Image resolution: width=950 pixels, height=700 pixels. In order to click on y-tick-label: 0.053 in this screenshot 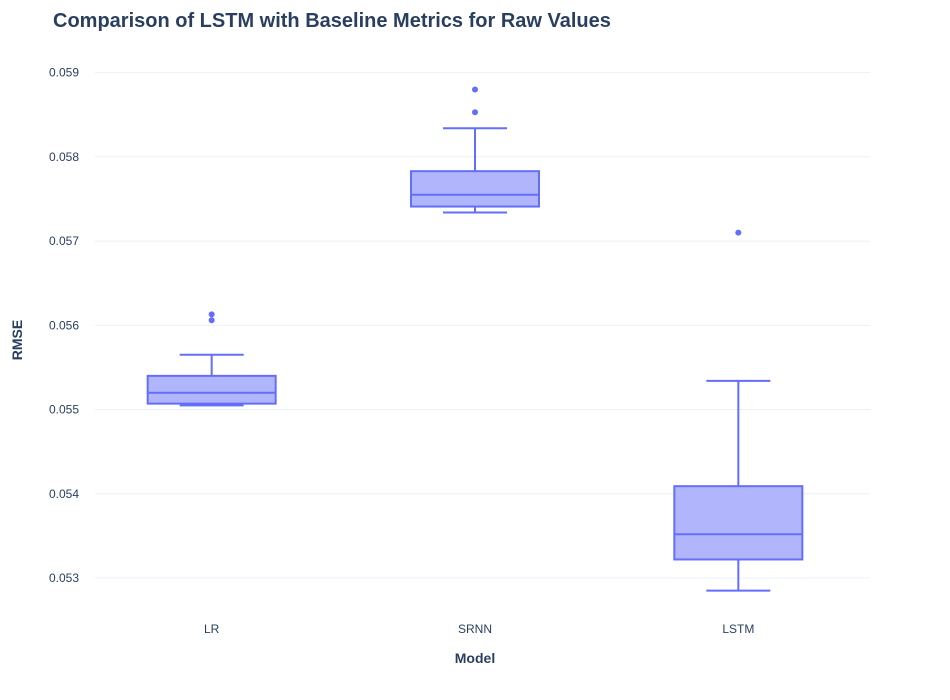, I will do `click(64, 578)`.